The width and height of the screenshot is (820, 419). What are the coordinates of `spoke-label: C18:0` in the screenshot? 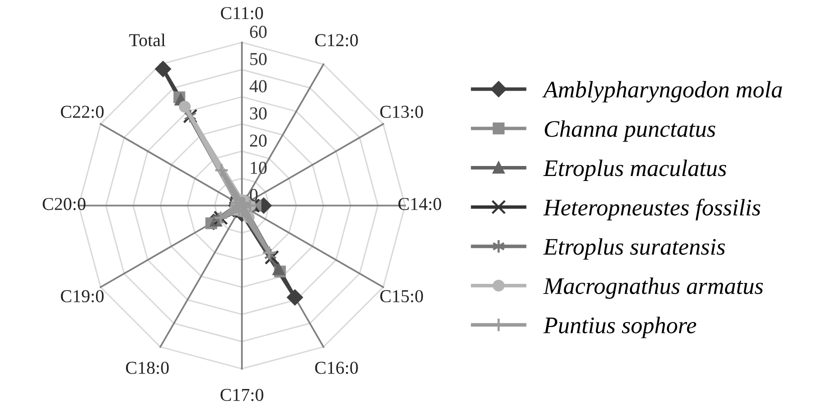 It's located at (147, 368).